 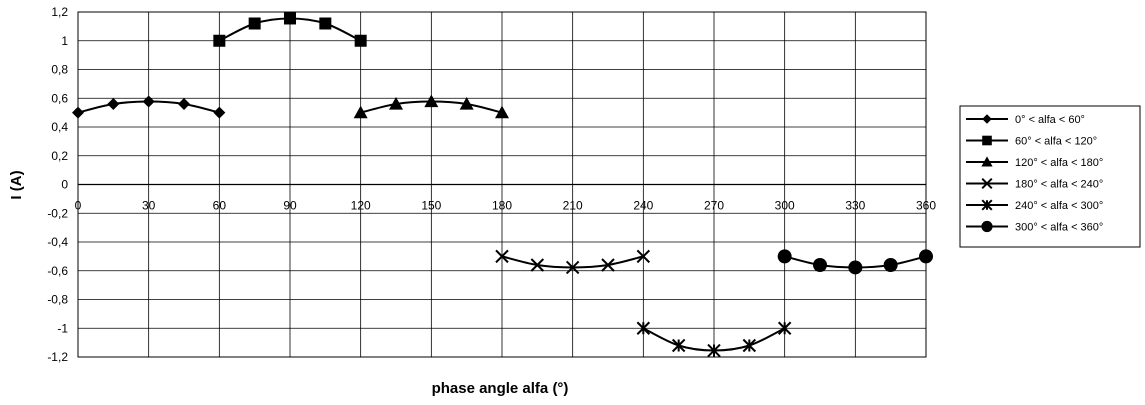 What do you see at coordinates (149, 206) in the screenshot?
I see `x-tick-label: 30` at bounding box center [149, 206].